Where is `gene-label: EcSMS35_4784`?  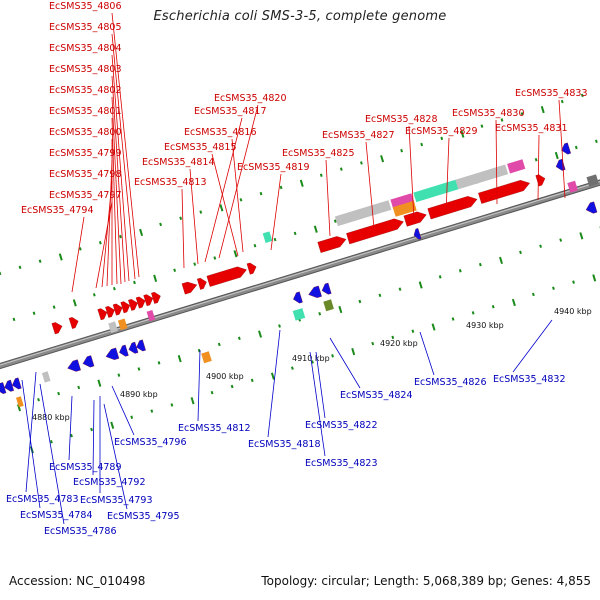 gene-label: EcSMS35_4784 is located at coordinates (56, 515).